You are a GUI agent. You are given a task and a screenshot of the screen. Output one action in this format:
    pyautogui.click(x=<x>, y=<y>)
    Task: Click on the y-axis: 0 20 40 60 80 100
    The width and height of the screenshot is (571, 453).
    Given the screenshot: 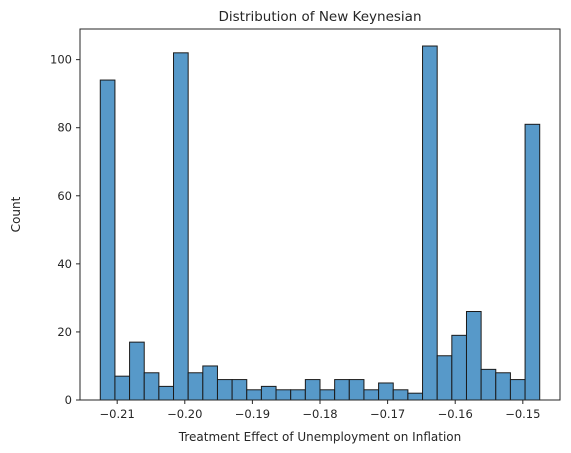 What is the action you would take?
    pyautogui.click(x=65, y=230)
    